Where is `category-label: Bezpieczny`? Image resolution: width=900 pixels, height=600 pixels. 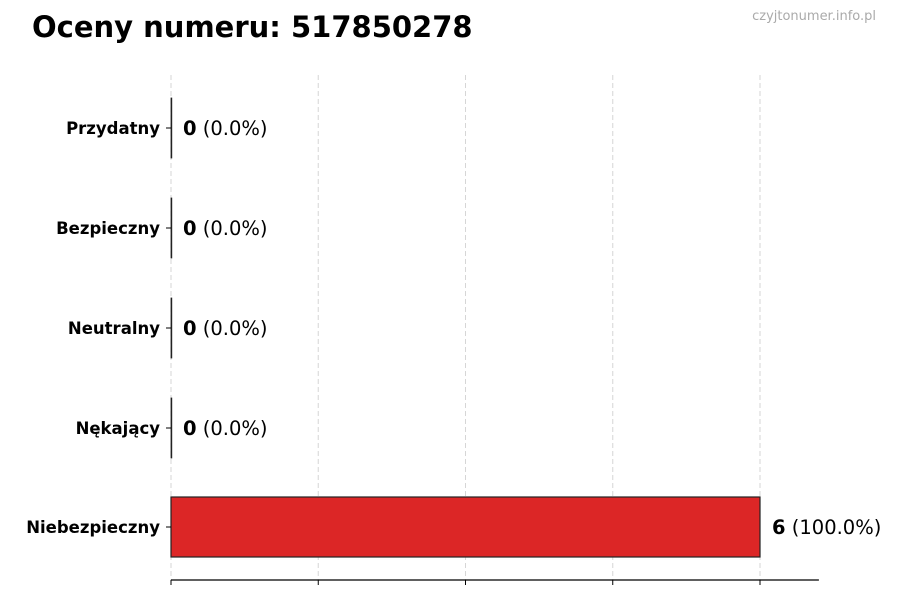 category-label: Bezpieczny is located at coordinates (108, 228).